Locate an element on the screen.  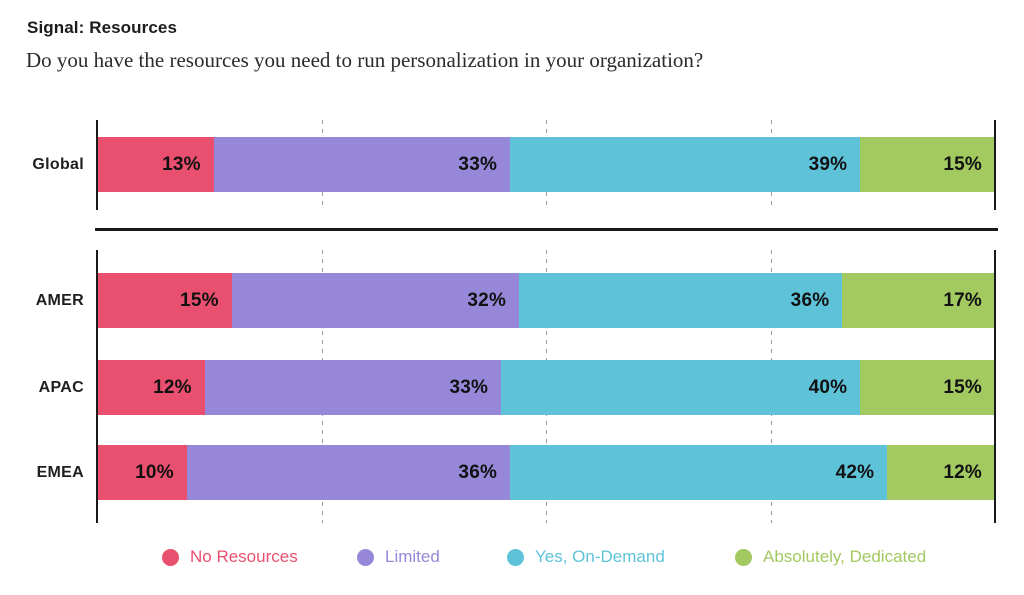
row-label-global: Global is located at coordinates (58, 164).